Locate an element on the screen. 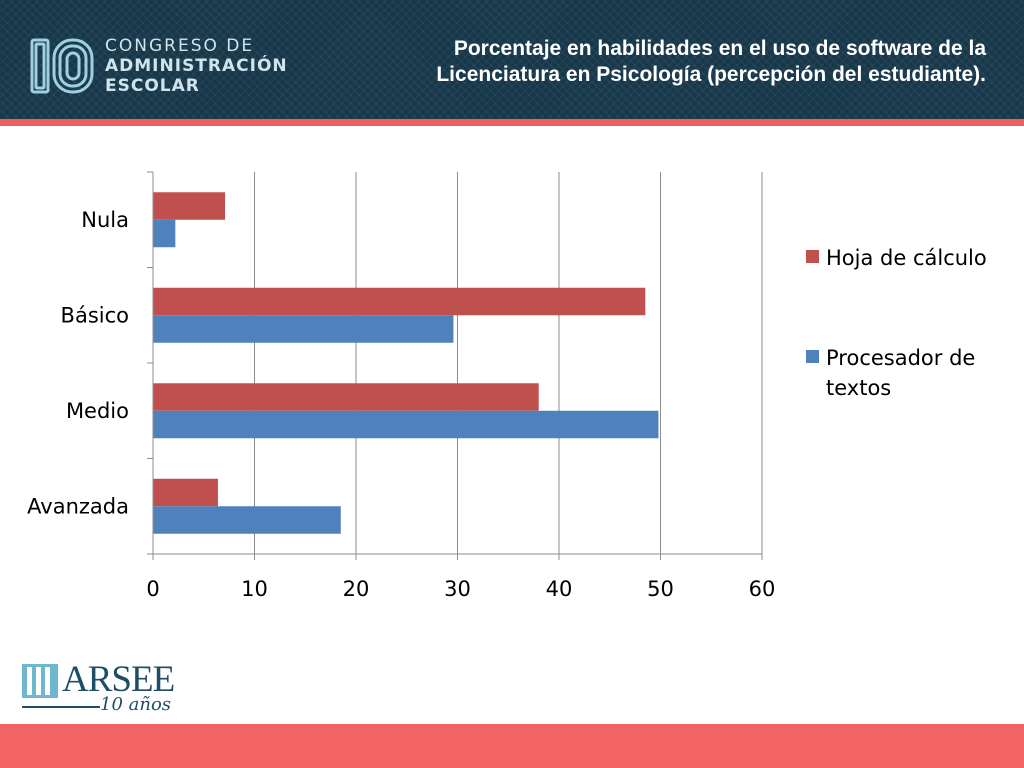  arsee-logo: ARSEE 10 años is located at coordinates (102, 690).